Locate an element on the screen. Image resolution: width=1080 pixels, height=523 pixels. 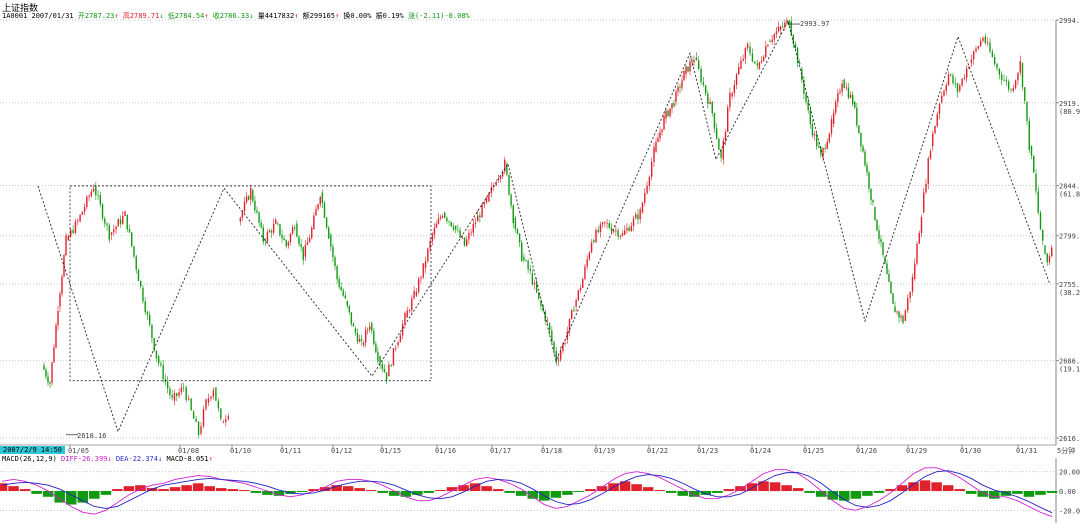
macd-label: MACD is located at coordinates (175, 459).